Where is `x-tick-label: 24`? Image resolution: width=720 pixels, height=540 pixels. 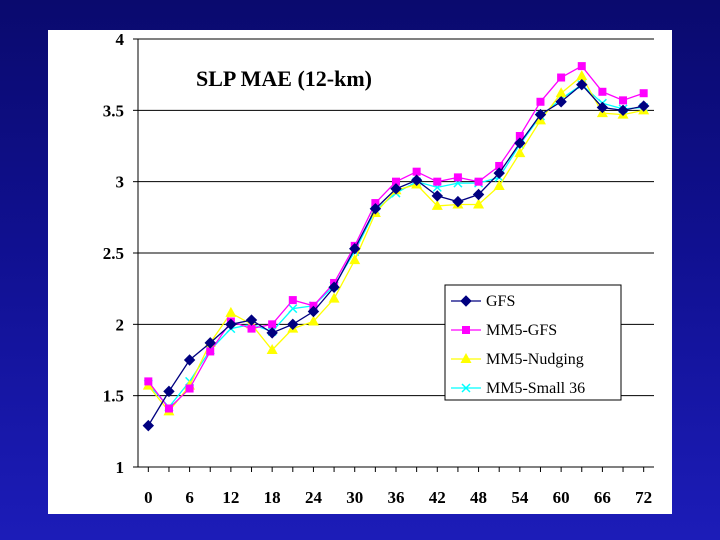 x-tick-label: 24 is located at coordinates (314, 497).